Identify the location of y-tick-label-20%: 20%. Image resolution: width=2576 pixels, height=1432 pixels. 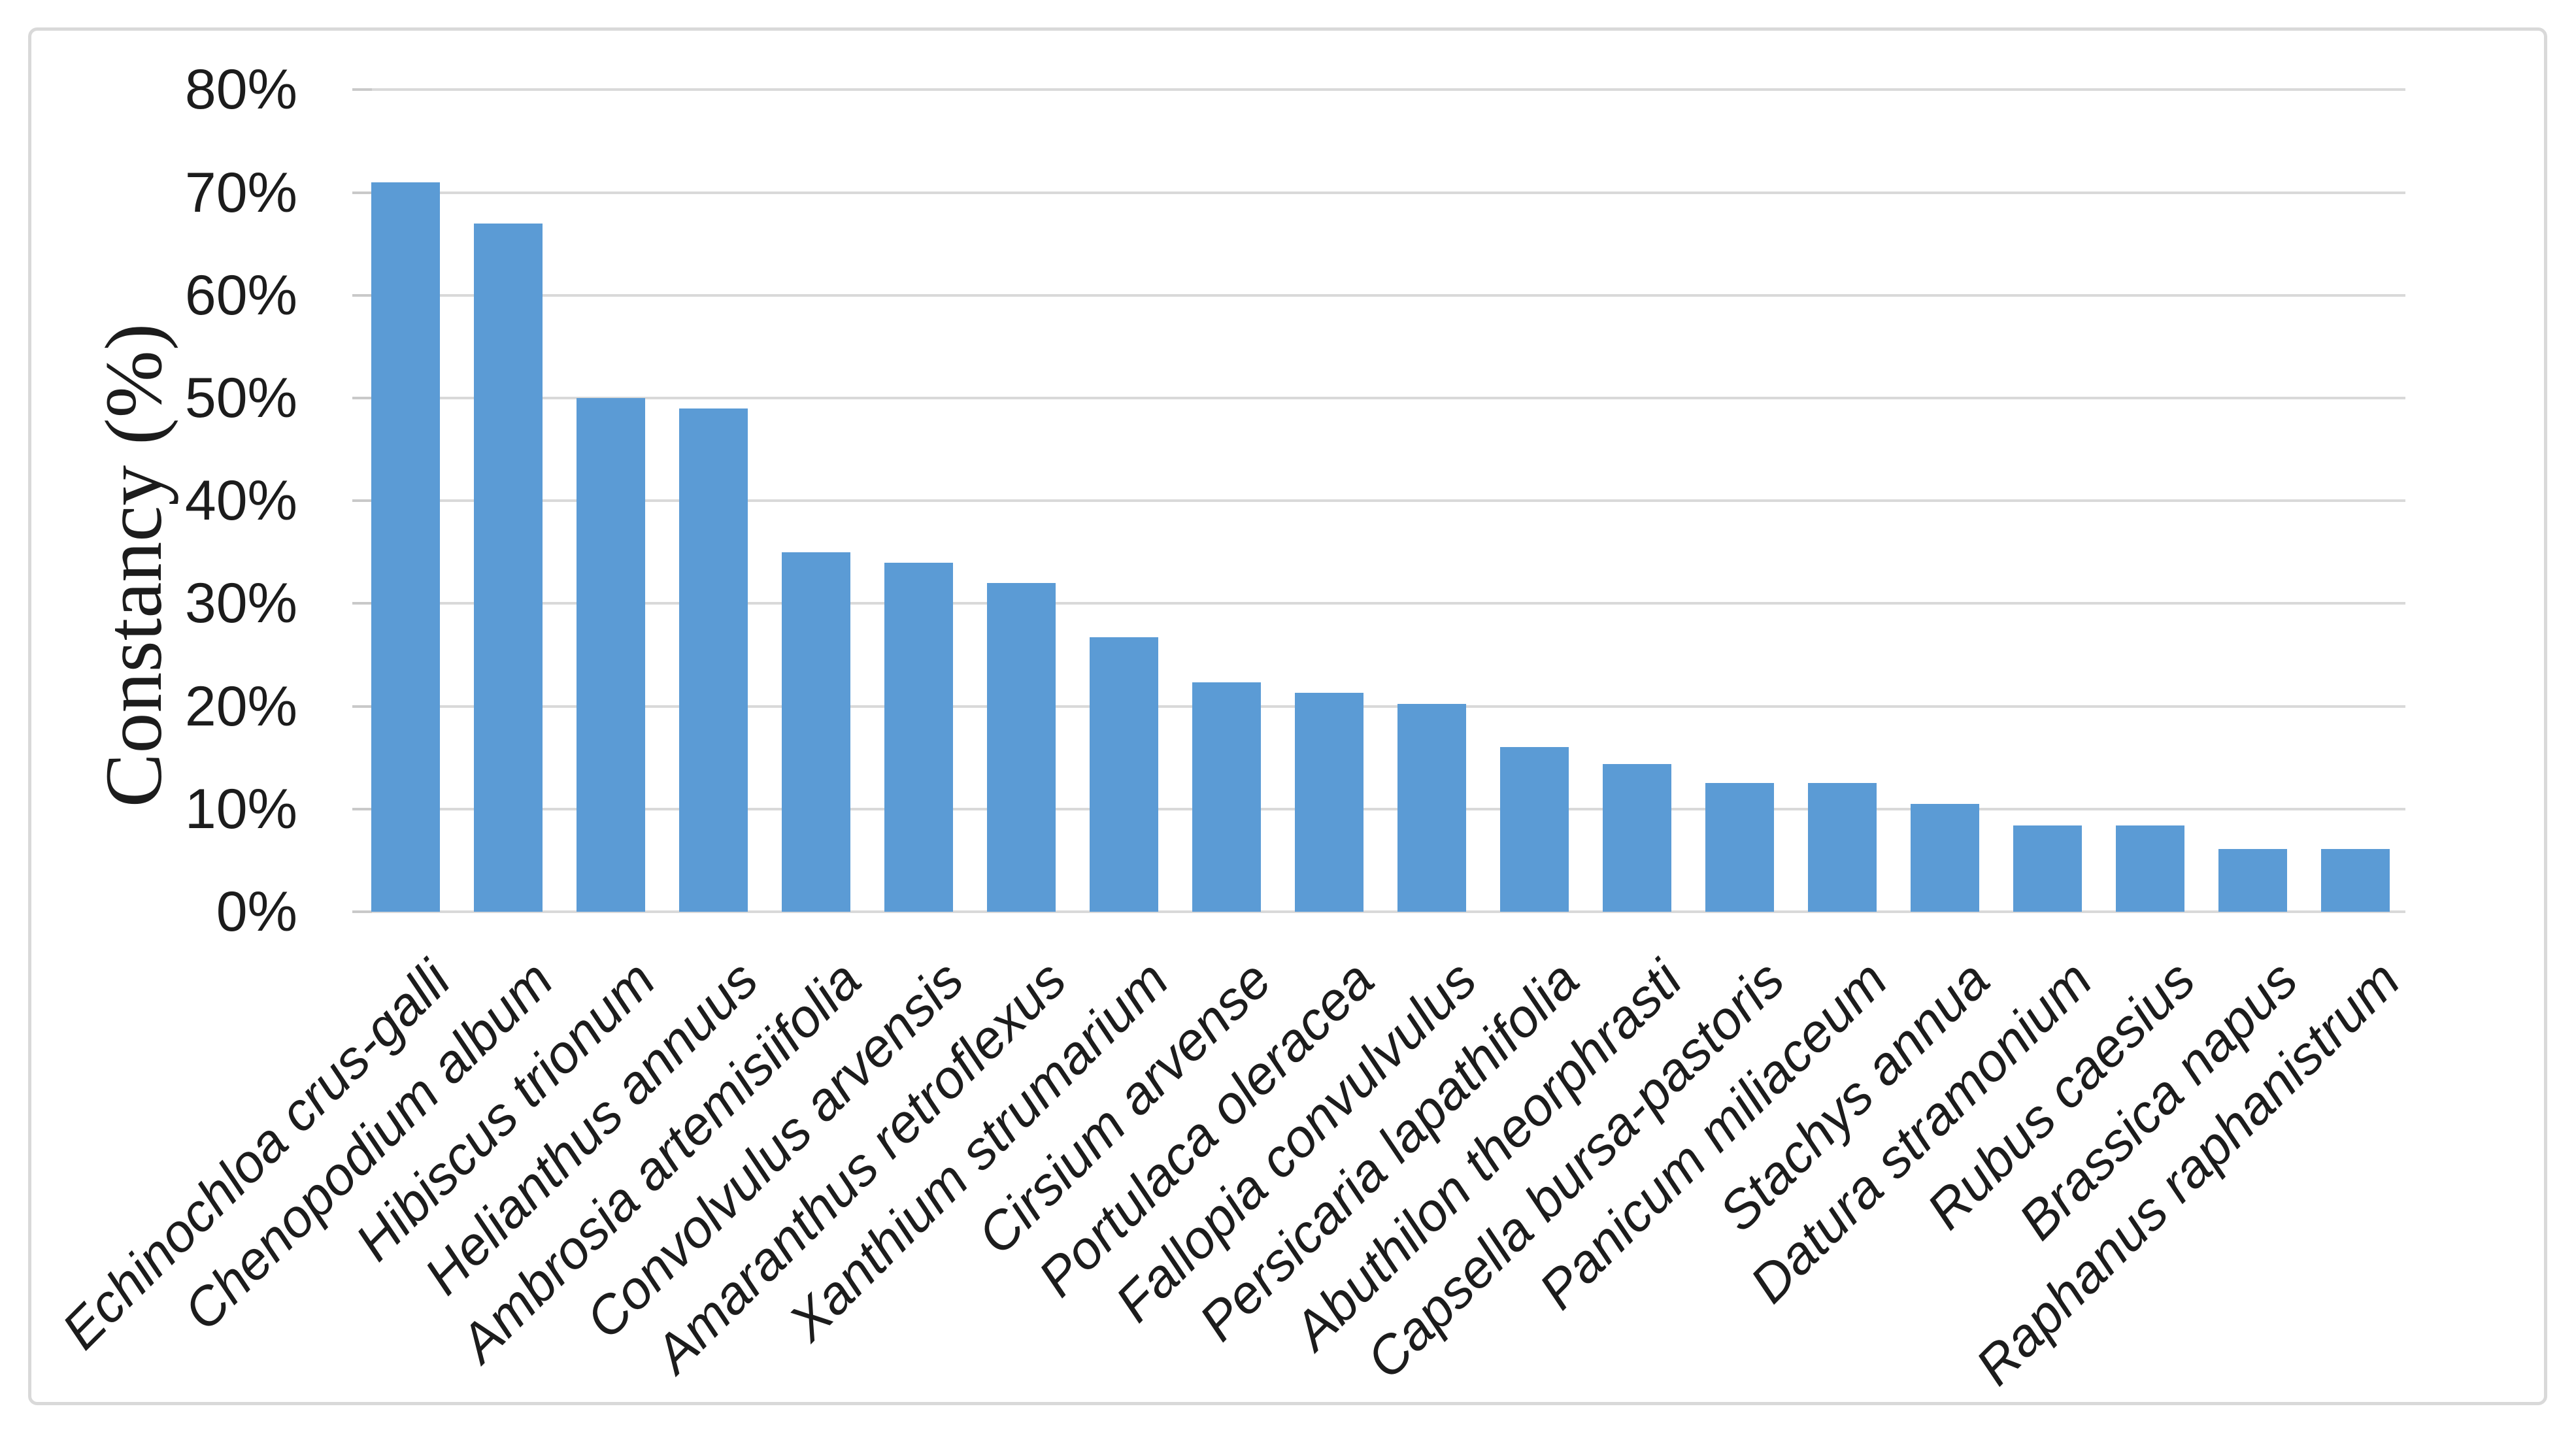
(241, 706).